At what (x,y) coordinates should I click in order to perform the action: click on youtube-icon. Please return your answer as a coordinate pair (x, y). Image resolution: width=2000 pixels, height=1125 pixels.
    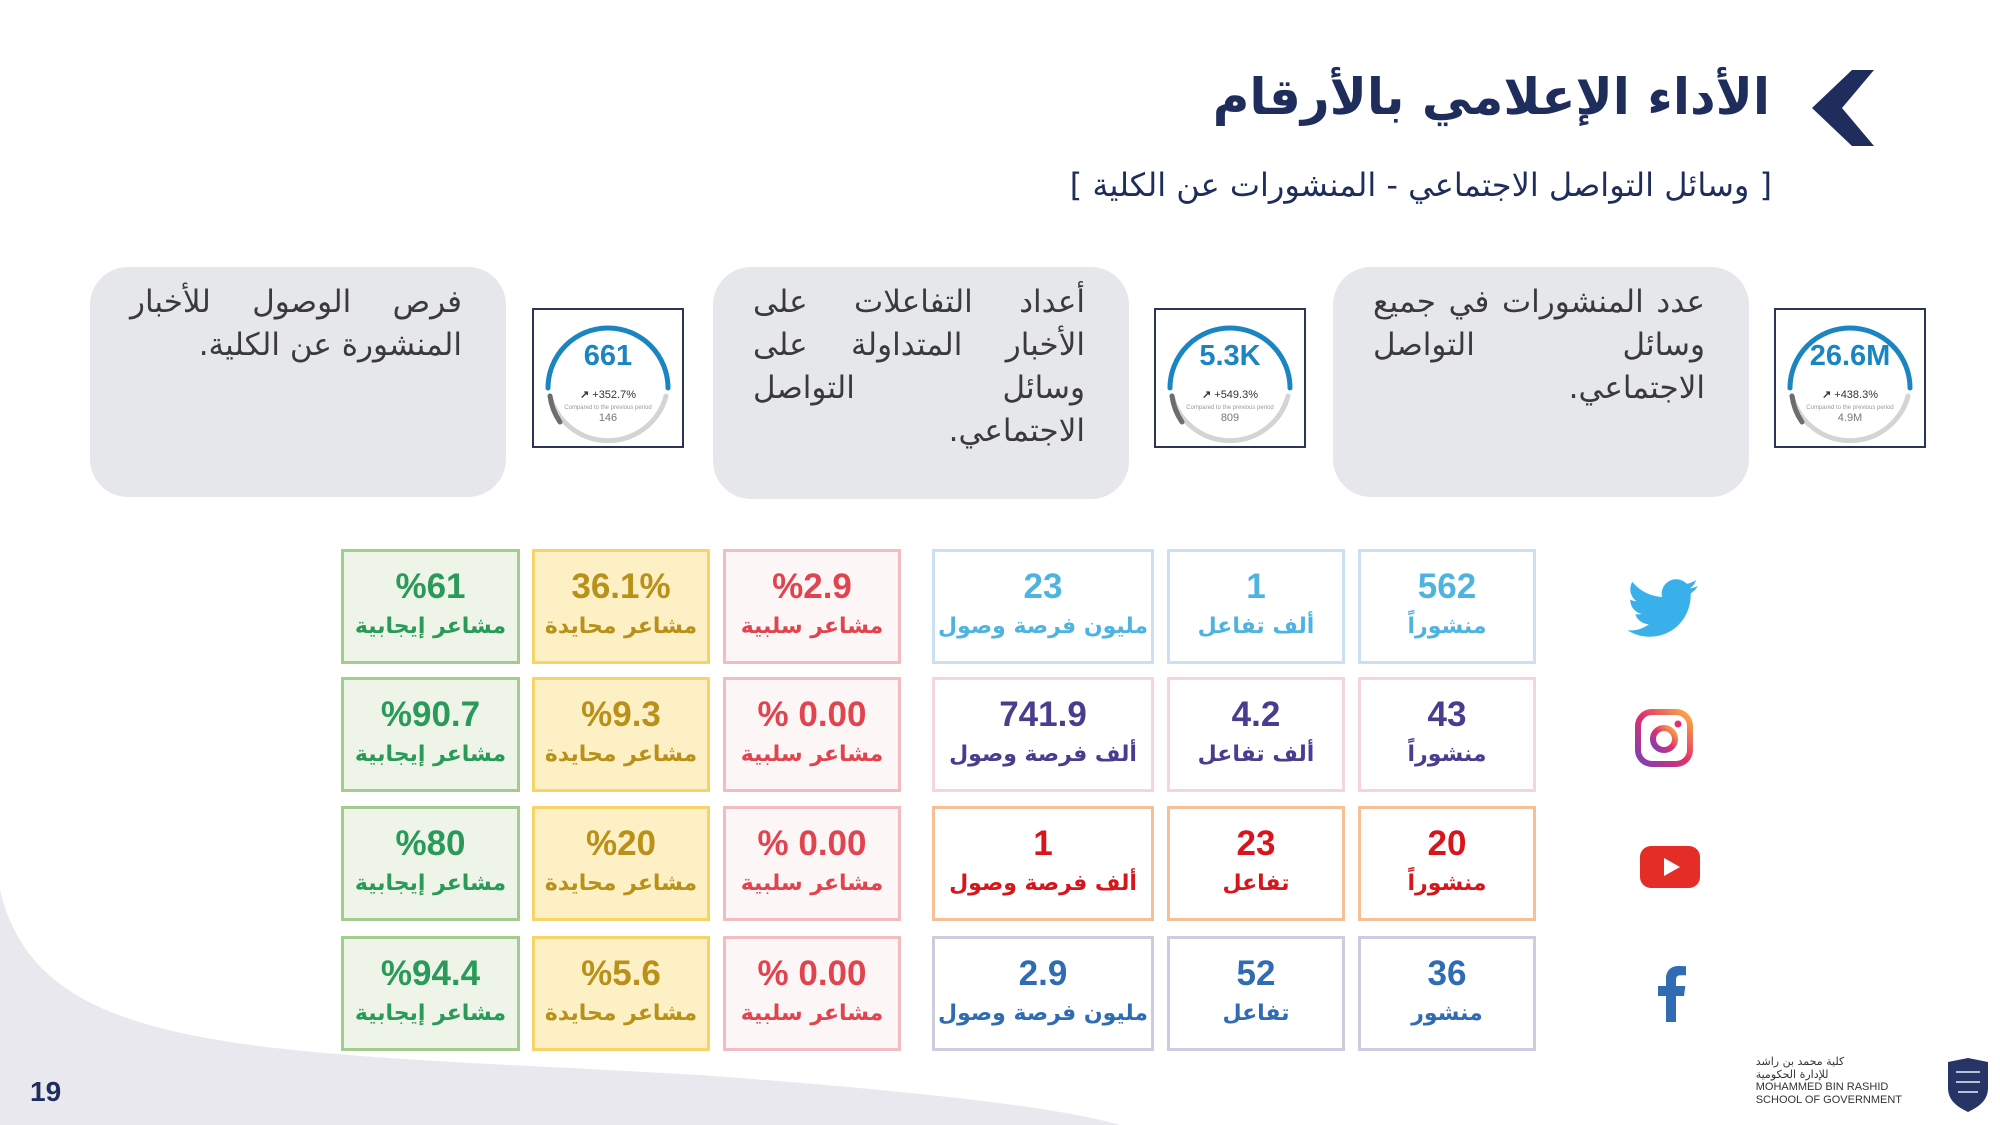
    Looking at the image, I should click on (1670, 867).